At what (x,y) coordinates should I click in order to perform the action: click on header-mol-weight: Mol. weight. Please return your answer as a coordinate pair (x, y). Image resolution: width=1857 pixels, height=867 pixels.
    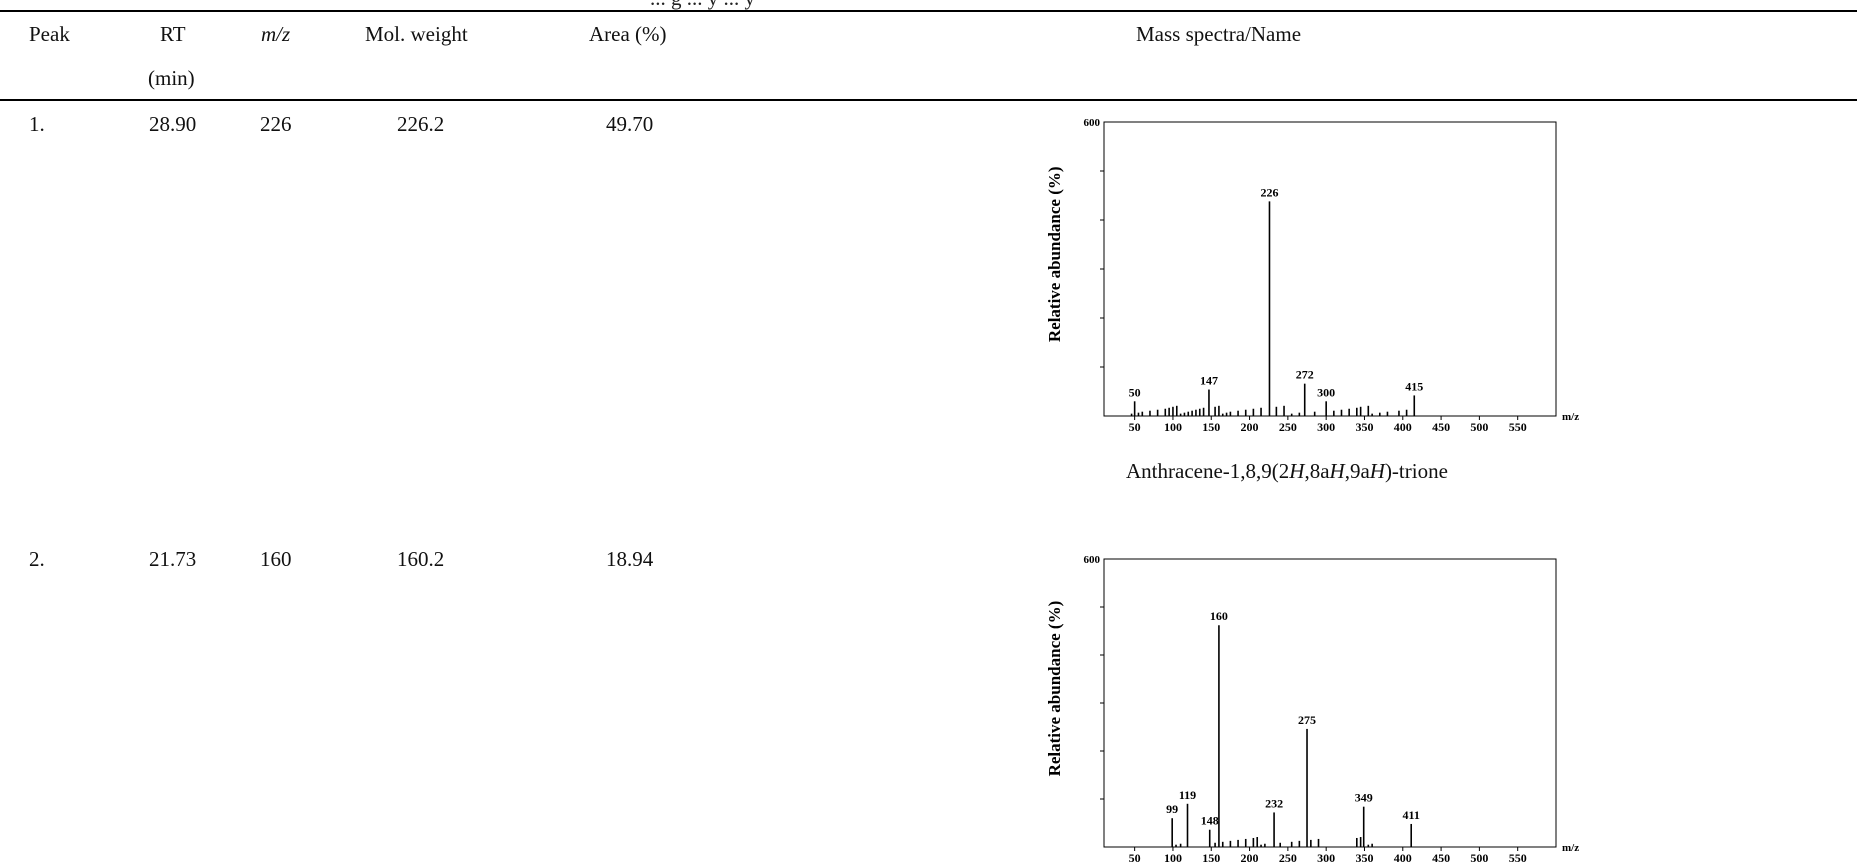
    Looking at the image, I should click on (416, 34).